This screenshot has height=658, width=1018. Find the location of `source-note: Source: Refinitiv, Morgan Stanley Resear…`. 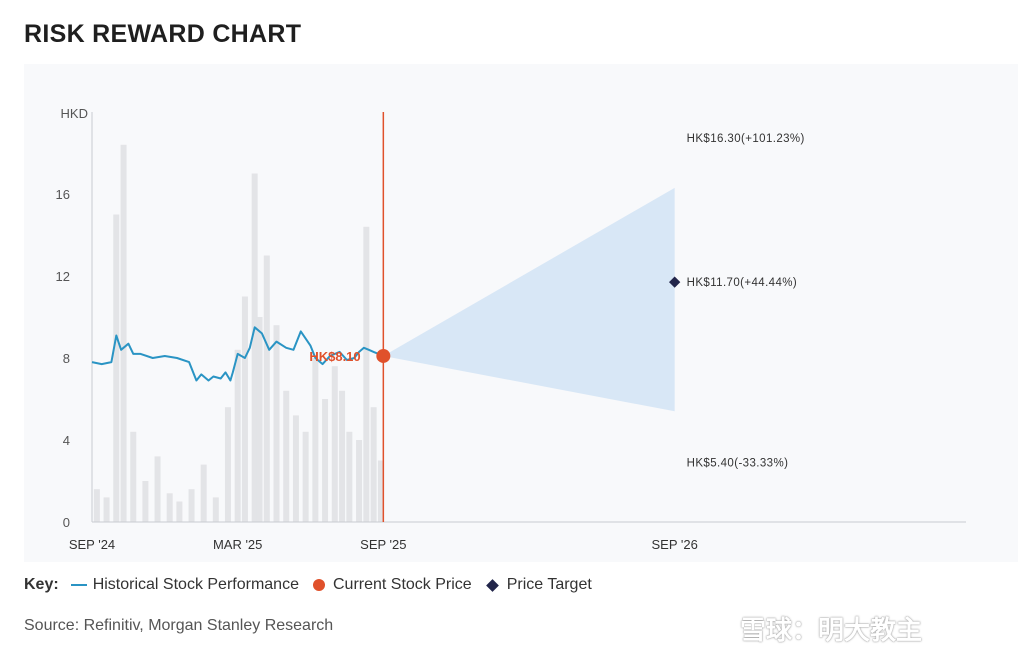

source-note: Source: Refinitiv, Morgan Stanley Resear… is located at coordinates (179, 625).